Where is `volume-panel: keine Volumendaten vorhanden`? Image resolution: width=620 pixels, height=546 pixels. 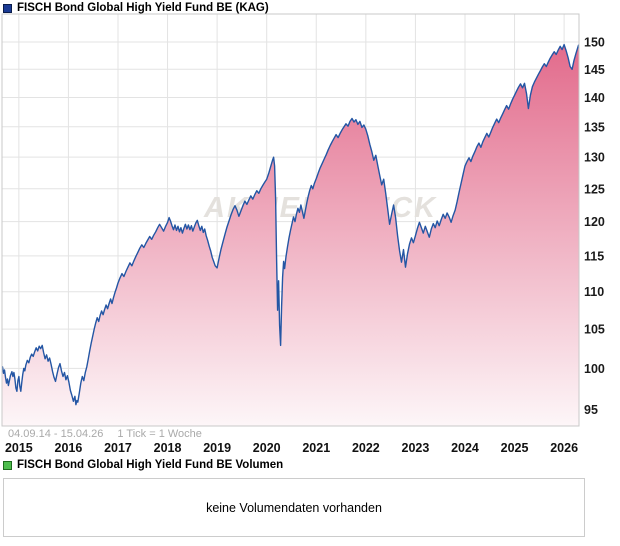 volume-panel: keine Volumendaten vorhanden is located at coordinates (294, 507).